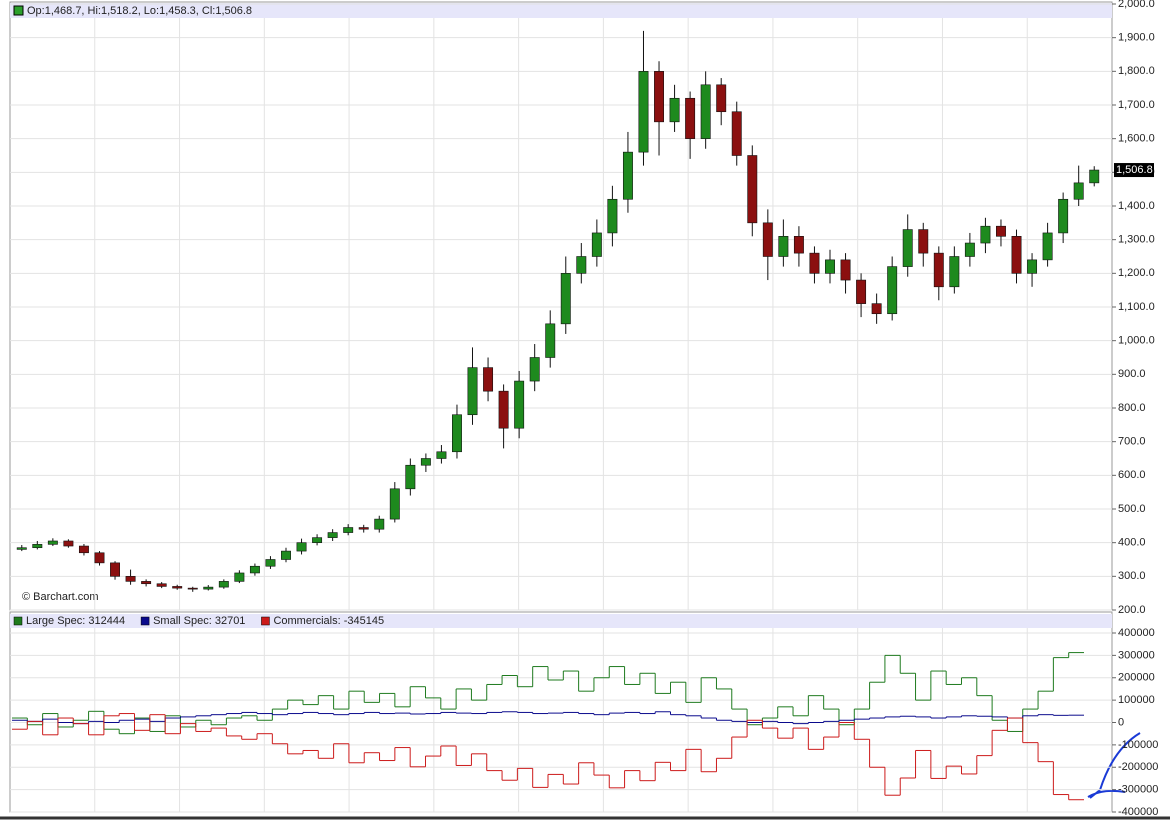  Describe the element at coordinates (1138, 745) in the screenshot. I see `y-tick-label: -100000` at that location.